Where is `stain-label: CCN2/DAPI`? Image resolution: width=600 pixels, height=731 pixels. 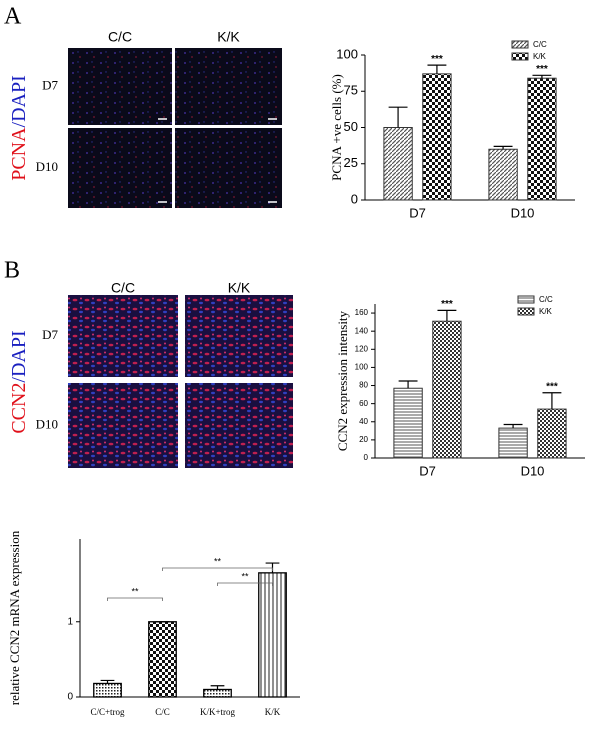
stain-label: CCN2/DAPI is located at coordinates (19, 381).